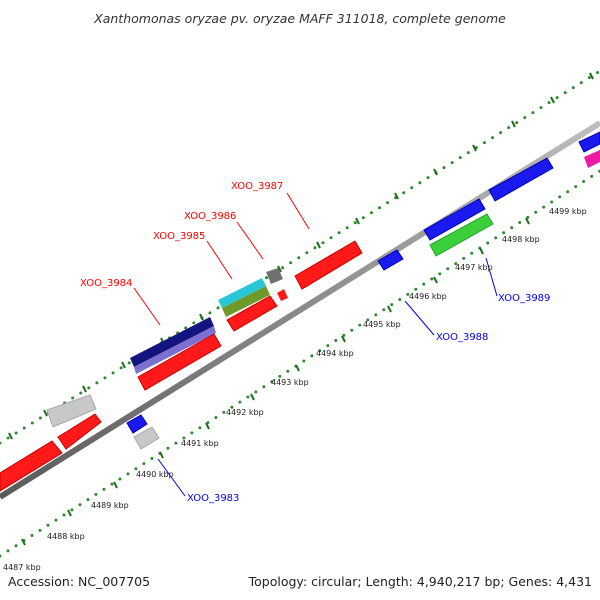 This screenshot has height=600, width=600. Describe the element at coordinates (592, 159) in the screenshot. I see `gene-magenta` at that location.